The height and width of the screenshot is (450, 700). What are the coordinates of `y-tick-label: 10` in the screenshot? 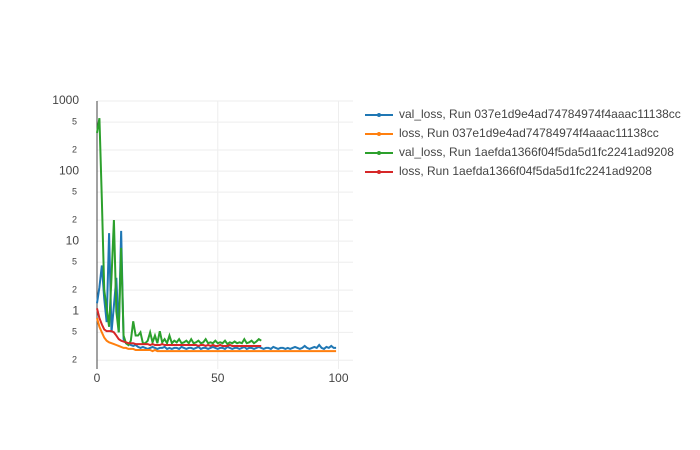 It's located at (73, 240).